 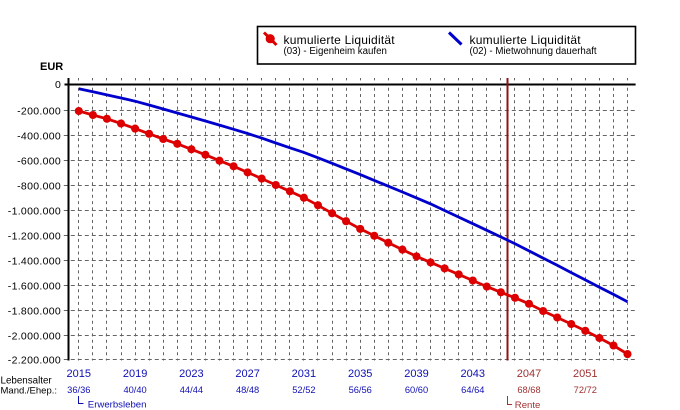 What do you see at coordinates (34, 337) in the screenshot?
I see `svg-text: -2.000.000` at bounding box center [34, 337].